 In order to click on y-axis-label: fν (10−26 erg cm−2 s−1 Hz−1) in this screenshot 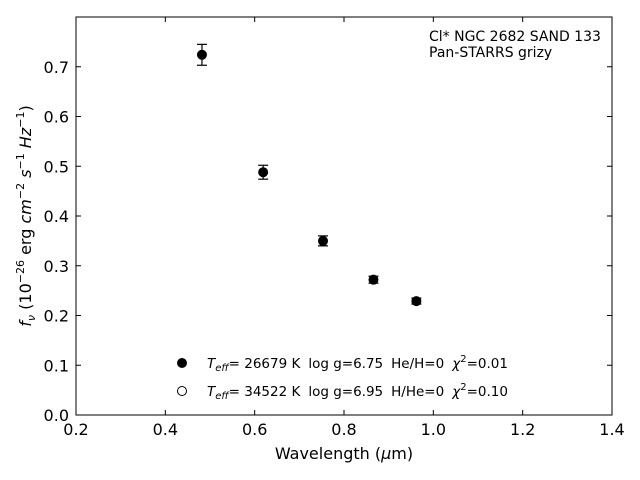, I will do `click(26, 215)`.